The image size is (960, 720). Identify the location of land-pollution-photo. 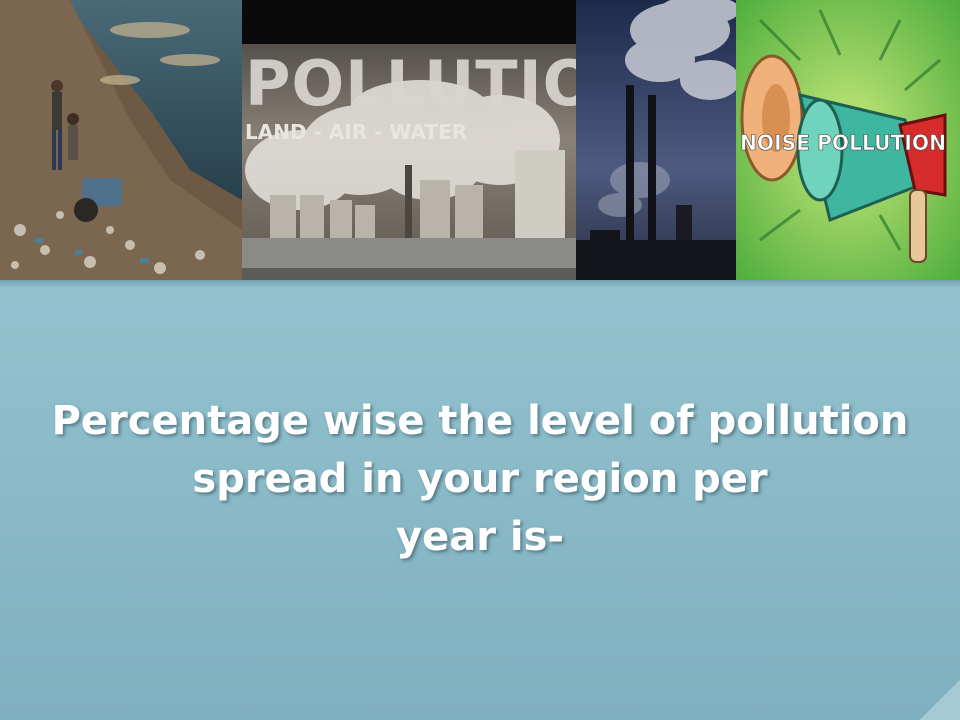
(121, 140).